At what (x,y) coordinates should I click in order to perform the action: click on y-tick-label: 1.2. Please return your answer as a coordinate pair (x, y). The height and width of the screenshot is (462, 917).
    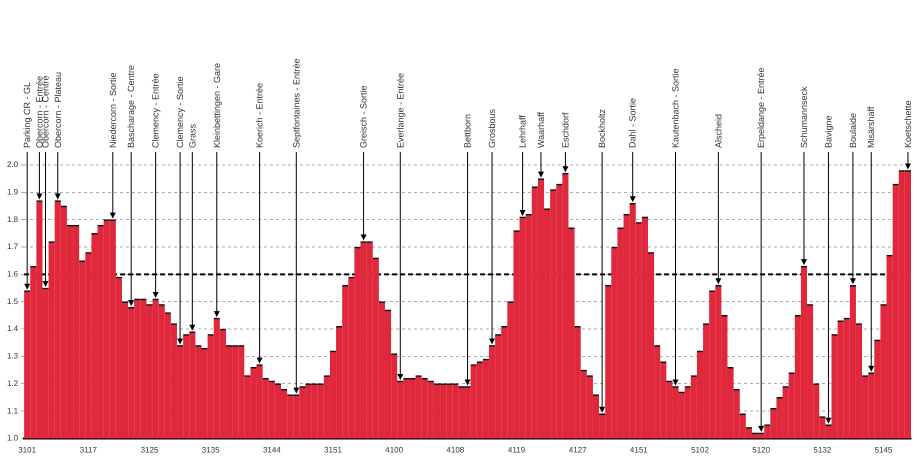
    Looking at the image, I should click on (12, 383).